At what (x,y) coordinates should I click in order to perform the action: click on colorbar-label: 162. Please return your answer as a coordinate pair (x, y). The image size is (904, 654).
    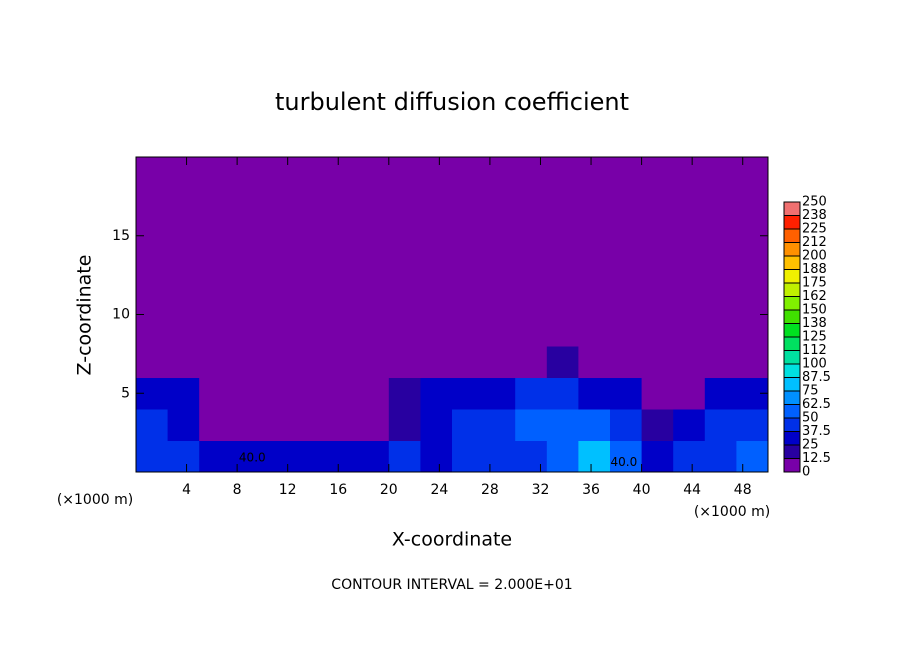
    Looking at the image, I should click on (814, 296).